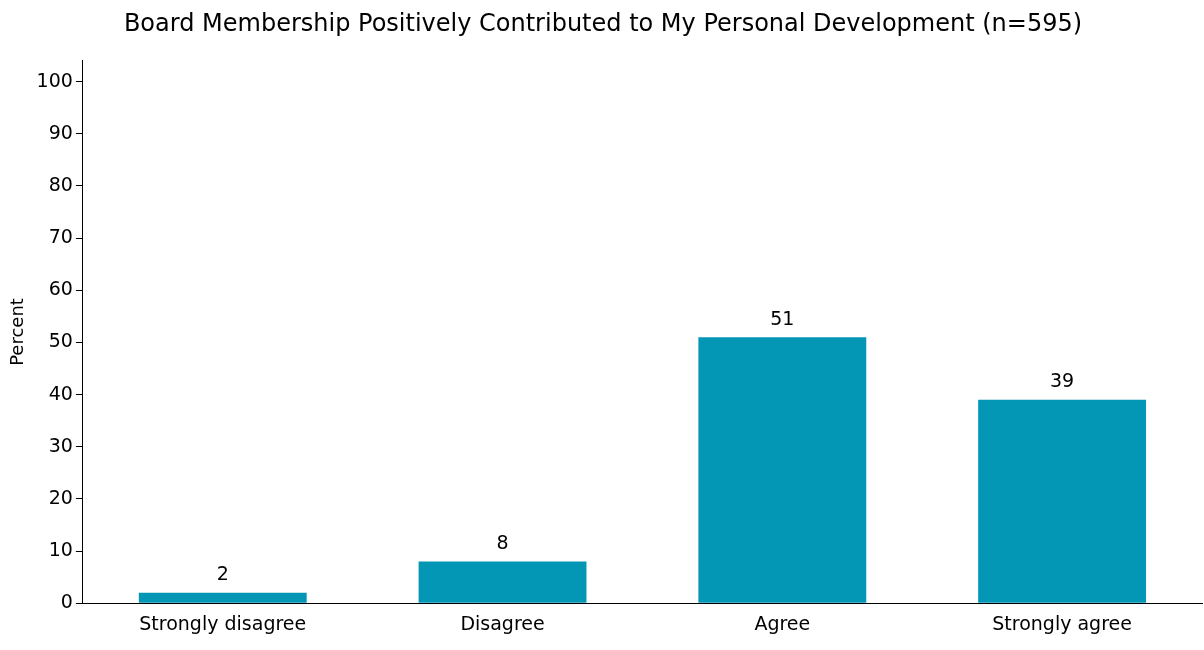  I want to click on x-tick-label: Strongly disagree, so click(223, 622).